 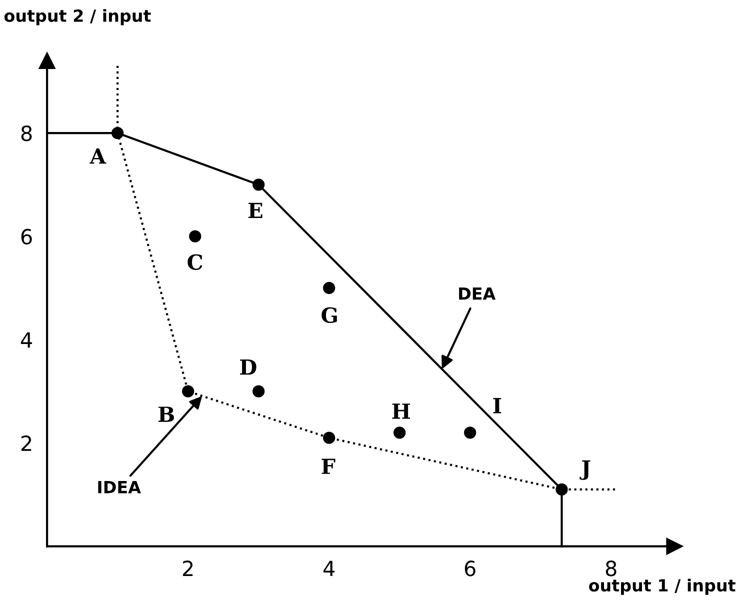 What do you see at coordinates (166, 414) in the screenshot?
I see `annotation: B` at bounding box center [166, 414].